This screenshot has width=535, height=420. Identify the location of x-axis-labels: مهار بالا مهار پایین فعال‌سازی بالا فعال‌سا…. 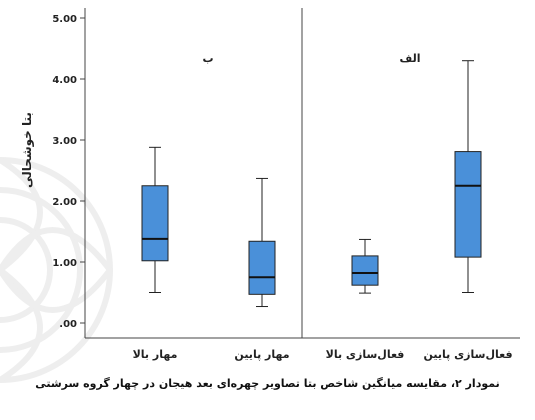
(323, 354).